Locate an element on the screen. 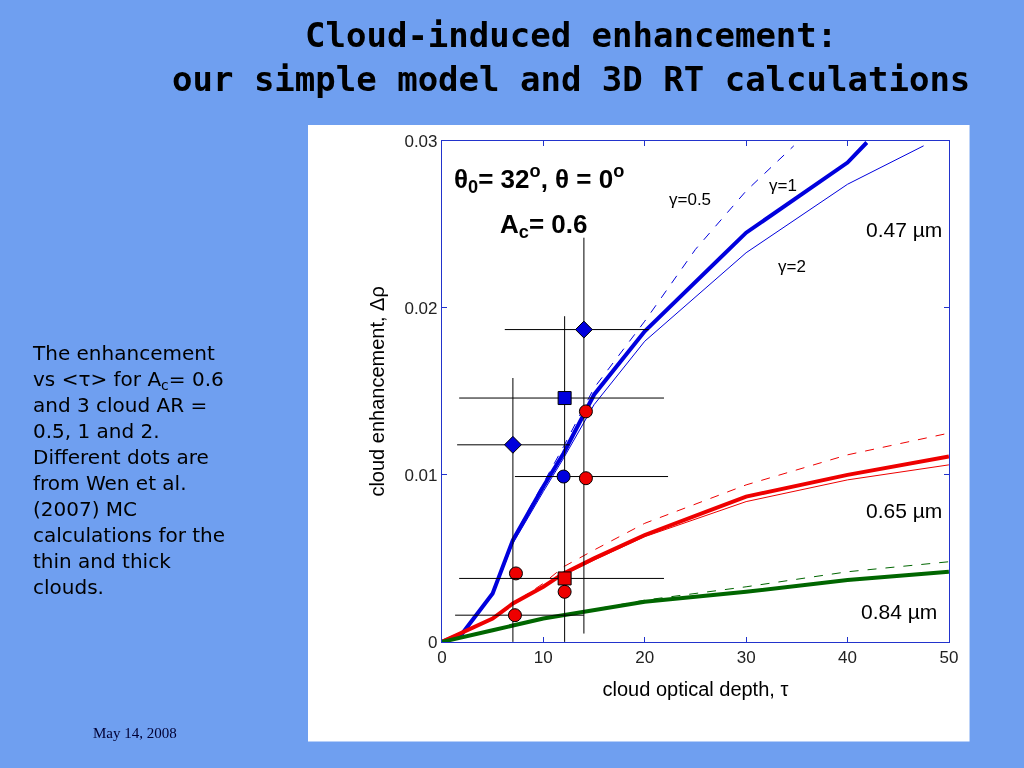 The width and height of the screenshot is (1024, 768). annotation: 0.84 µm is located at coordinates (899, 611).